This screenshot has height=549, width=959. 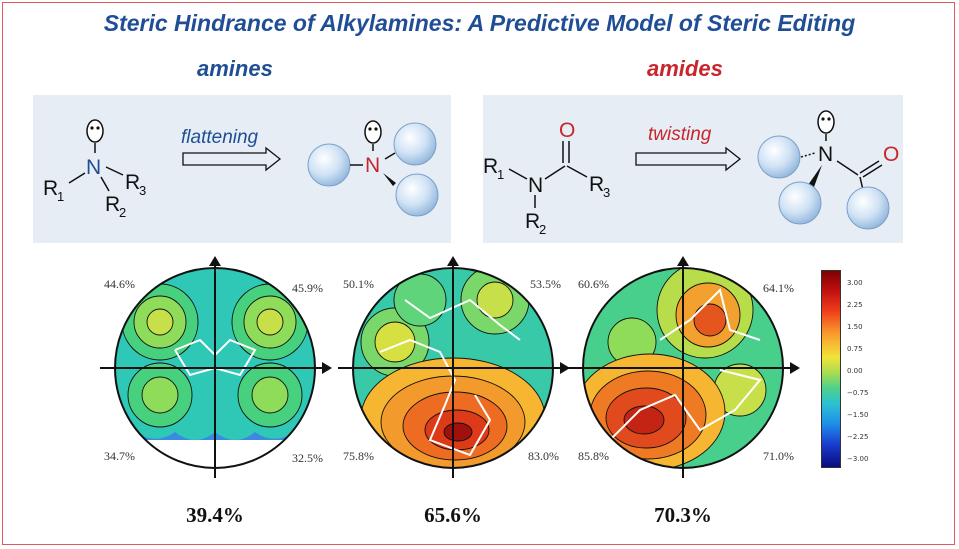 I want to click on amines-scheme: N R 1 R 3 R 2 flattening N, so click(x=241, y=169).